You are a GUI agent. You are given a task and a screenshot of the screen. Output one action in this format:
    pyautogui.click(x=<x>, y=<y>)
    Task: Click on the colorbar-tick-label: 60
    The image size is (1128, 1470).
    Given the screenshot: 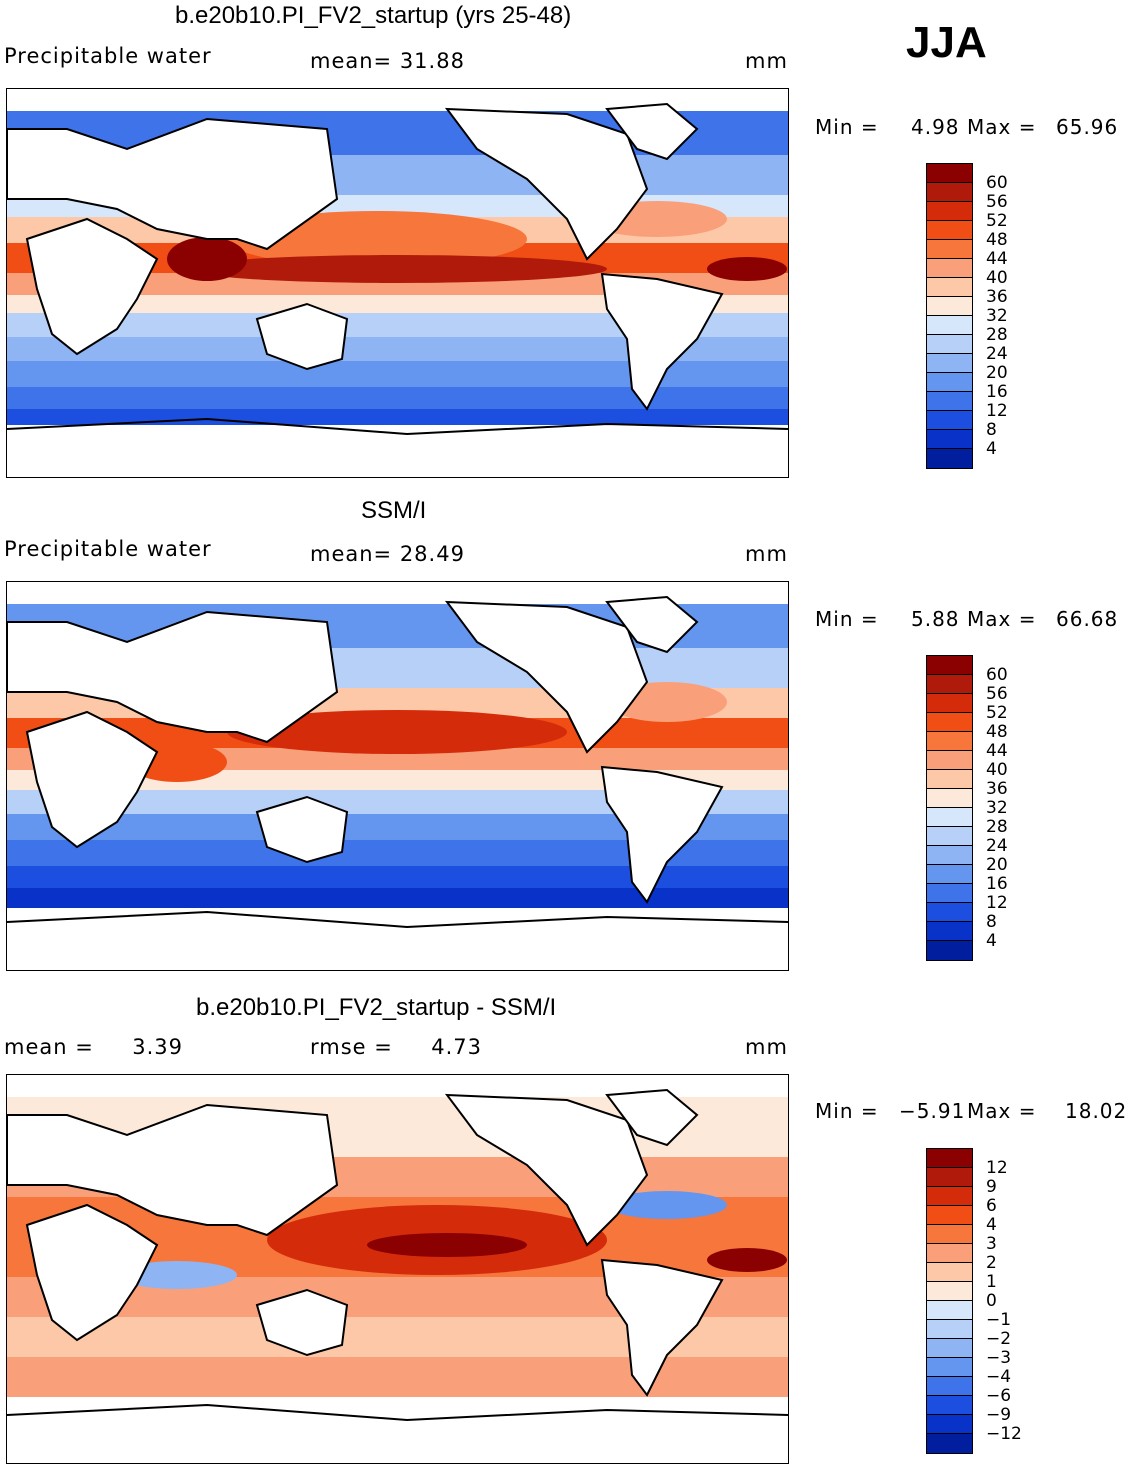 What is the action you would take?
    pyautogui.click(x=997, y=675)
    